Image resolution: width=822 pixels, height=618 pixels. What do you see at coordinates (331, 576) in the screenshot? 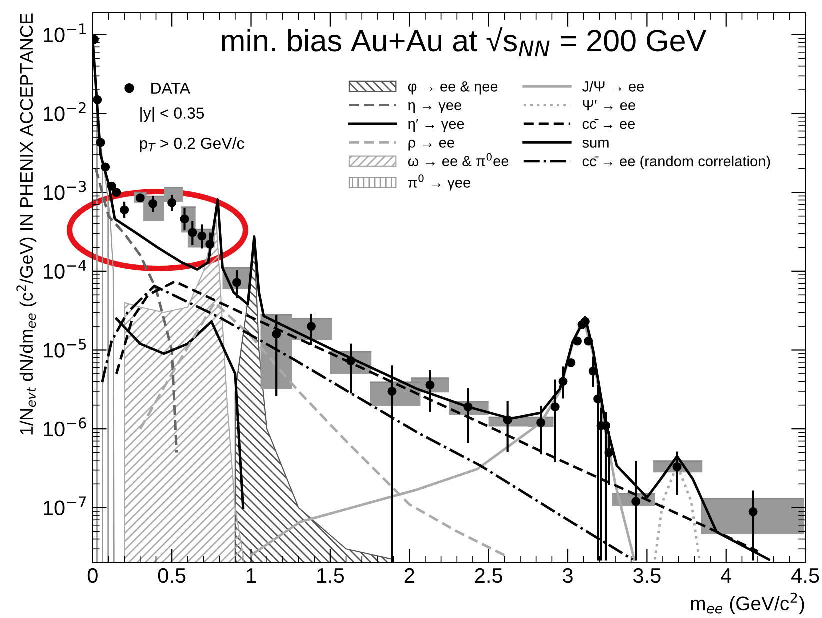
I see `x-tick-label: 1.5` at bounding box center [331, 576].